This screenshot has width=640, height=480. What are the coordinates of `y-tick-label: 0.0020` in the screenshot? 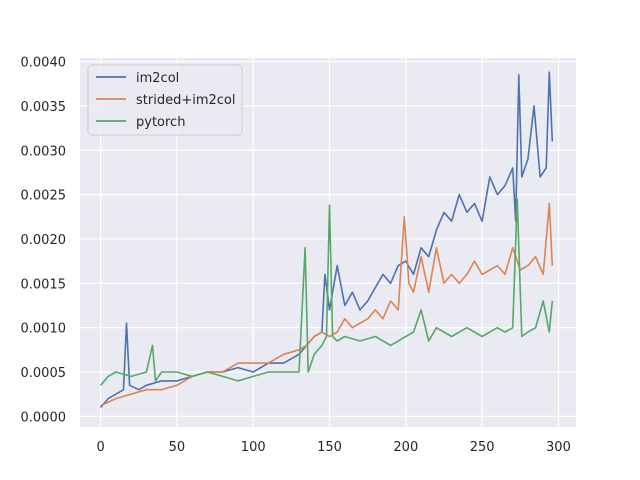 It's located at (44, 240).